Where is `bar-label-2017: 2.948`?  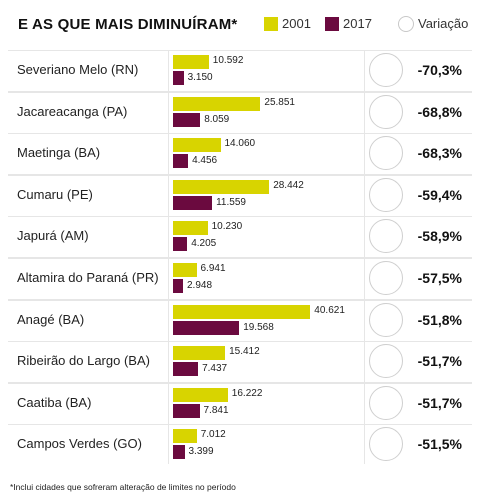 bar-label-2017: 2.948 is located at coordinates (200, 285).